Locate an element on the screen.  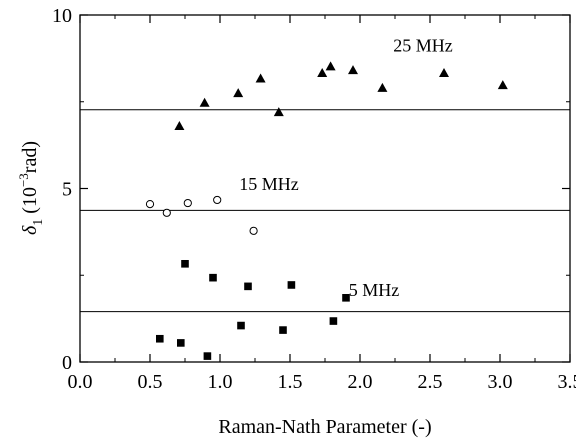
x-tick-label: 1.0 is located at coordinates (220, 382).